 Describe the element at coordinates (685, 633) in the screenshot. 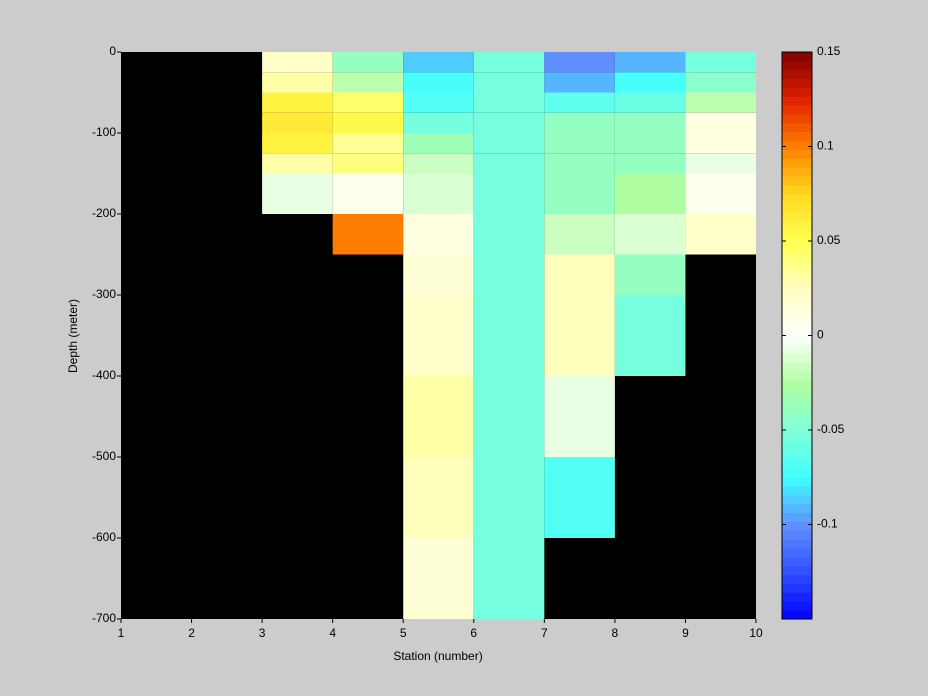

I see `x-tick-label: 9` at that location.